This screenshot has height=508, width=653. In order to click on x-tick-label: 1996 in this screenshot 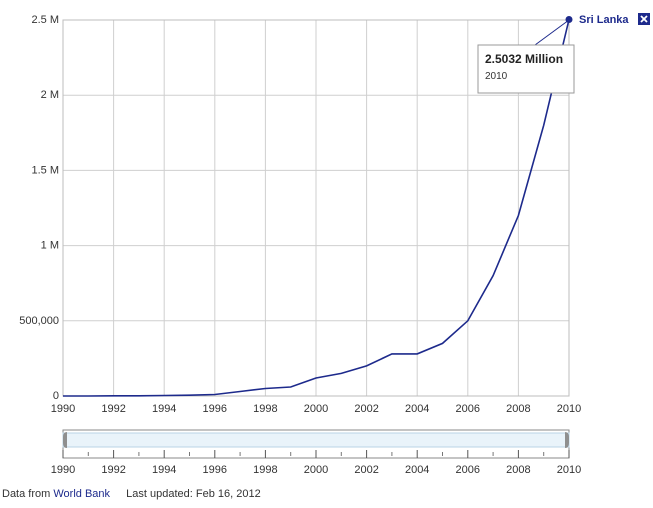, I will do `click(215, 409)`.